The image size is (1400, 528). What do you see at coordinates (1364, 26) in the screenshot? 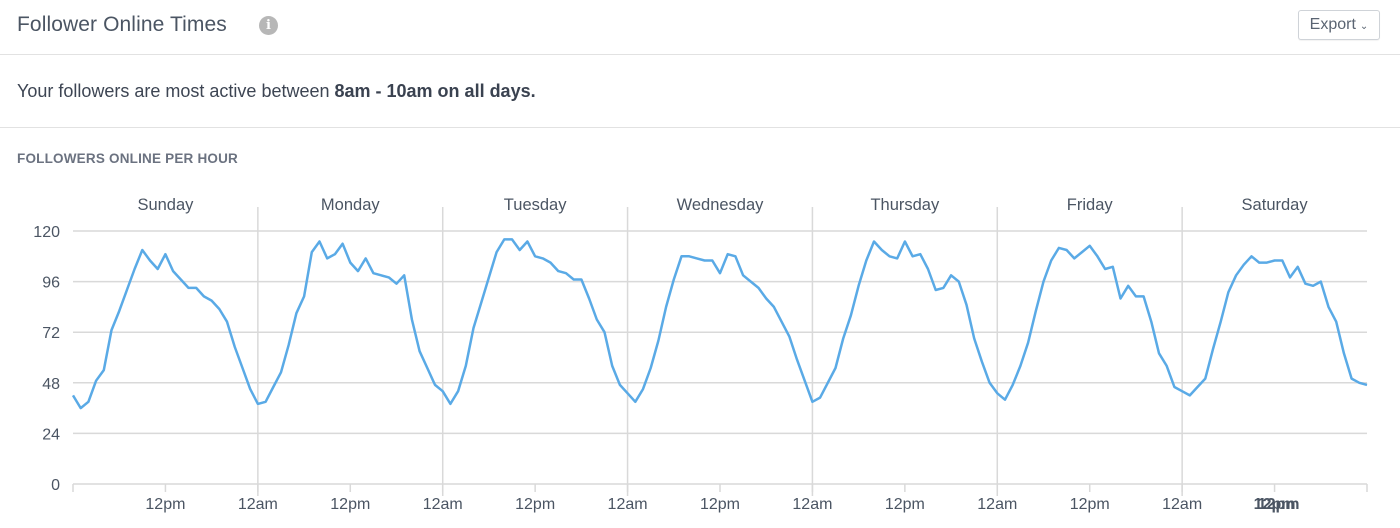
I see `chevron-down-icon: ⌄` at bounding box center [1364, 26].